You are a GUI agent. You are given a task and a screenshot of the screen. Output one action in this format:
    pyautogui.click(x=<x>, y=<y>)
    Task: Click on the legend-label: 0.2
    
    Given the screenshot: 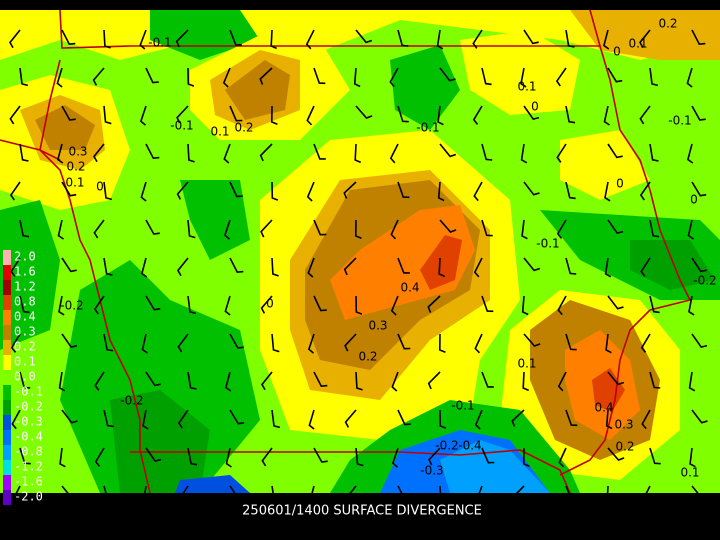 What is the action you would take?
    pyautogui.click(x=25, y=347)
    